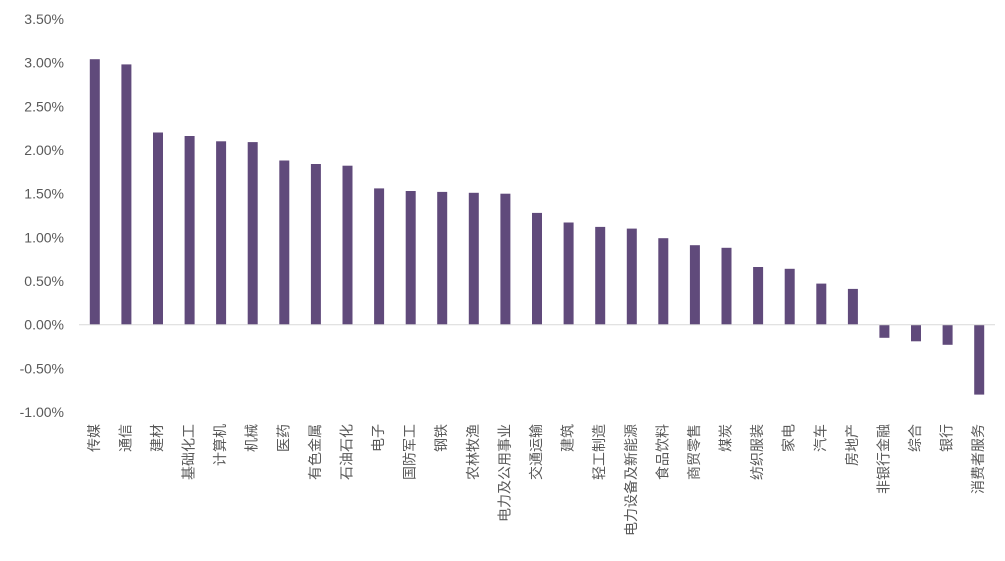 The width and height of the screenshot is (1005, 561). Describe the element at coordinates (948, 438) in the screenshot. I see `category-label: 银行` at that location.